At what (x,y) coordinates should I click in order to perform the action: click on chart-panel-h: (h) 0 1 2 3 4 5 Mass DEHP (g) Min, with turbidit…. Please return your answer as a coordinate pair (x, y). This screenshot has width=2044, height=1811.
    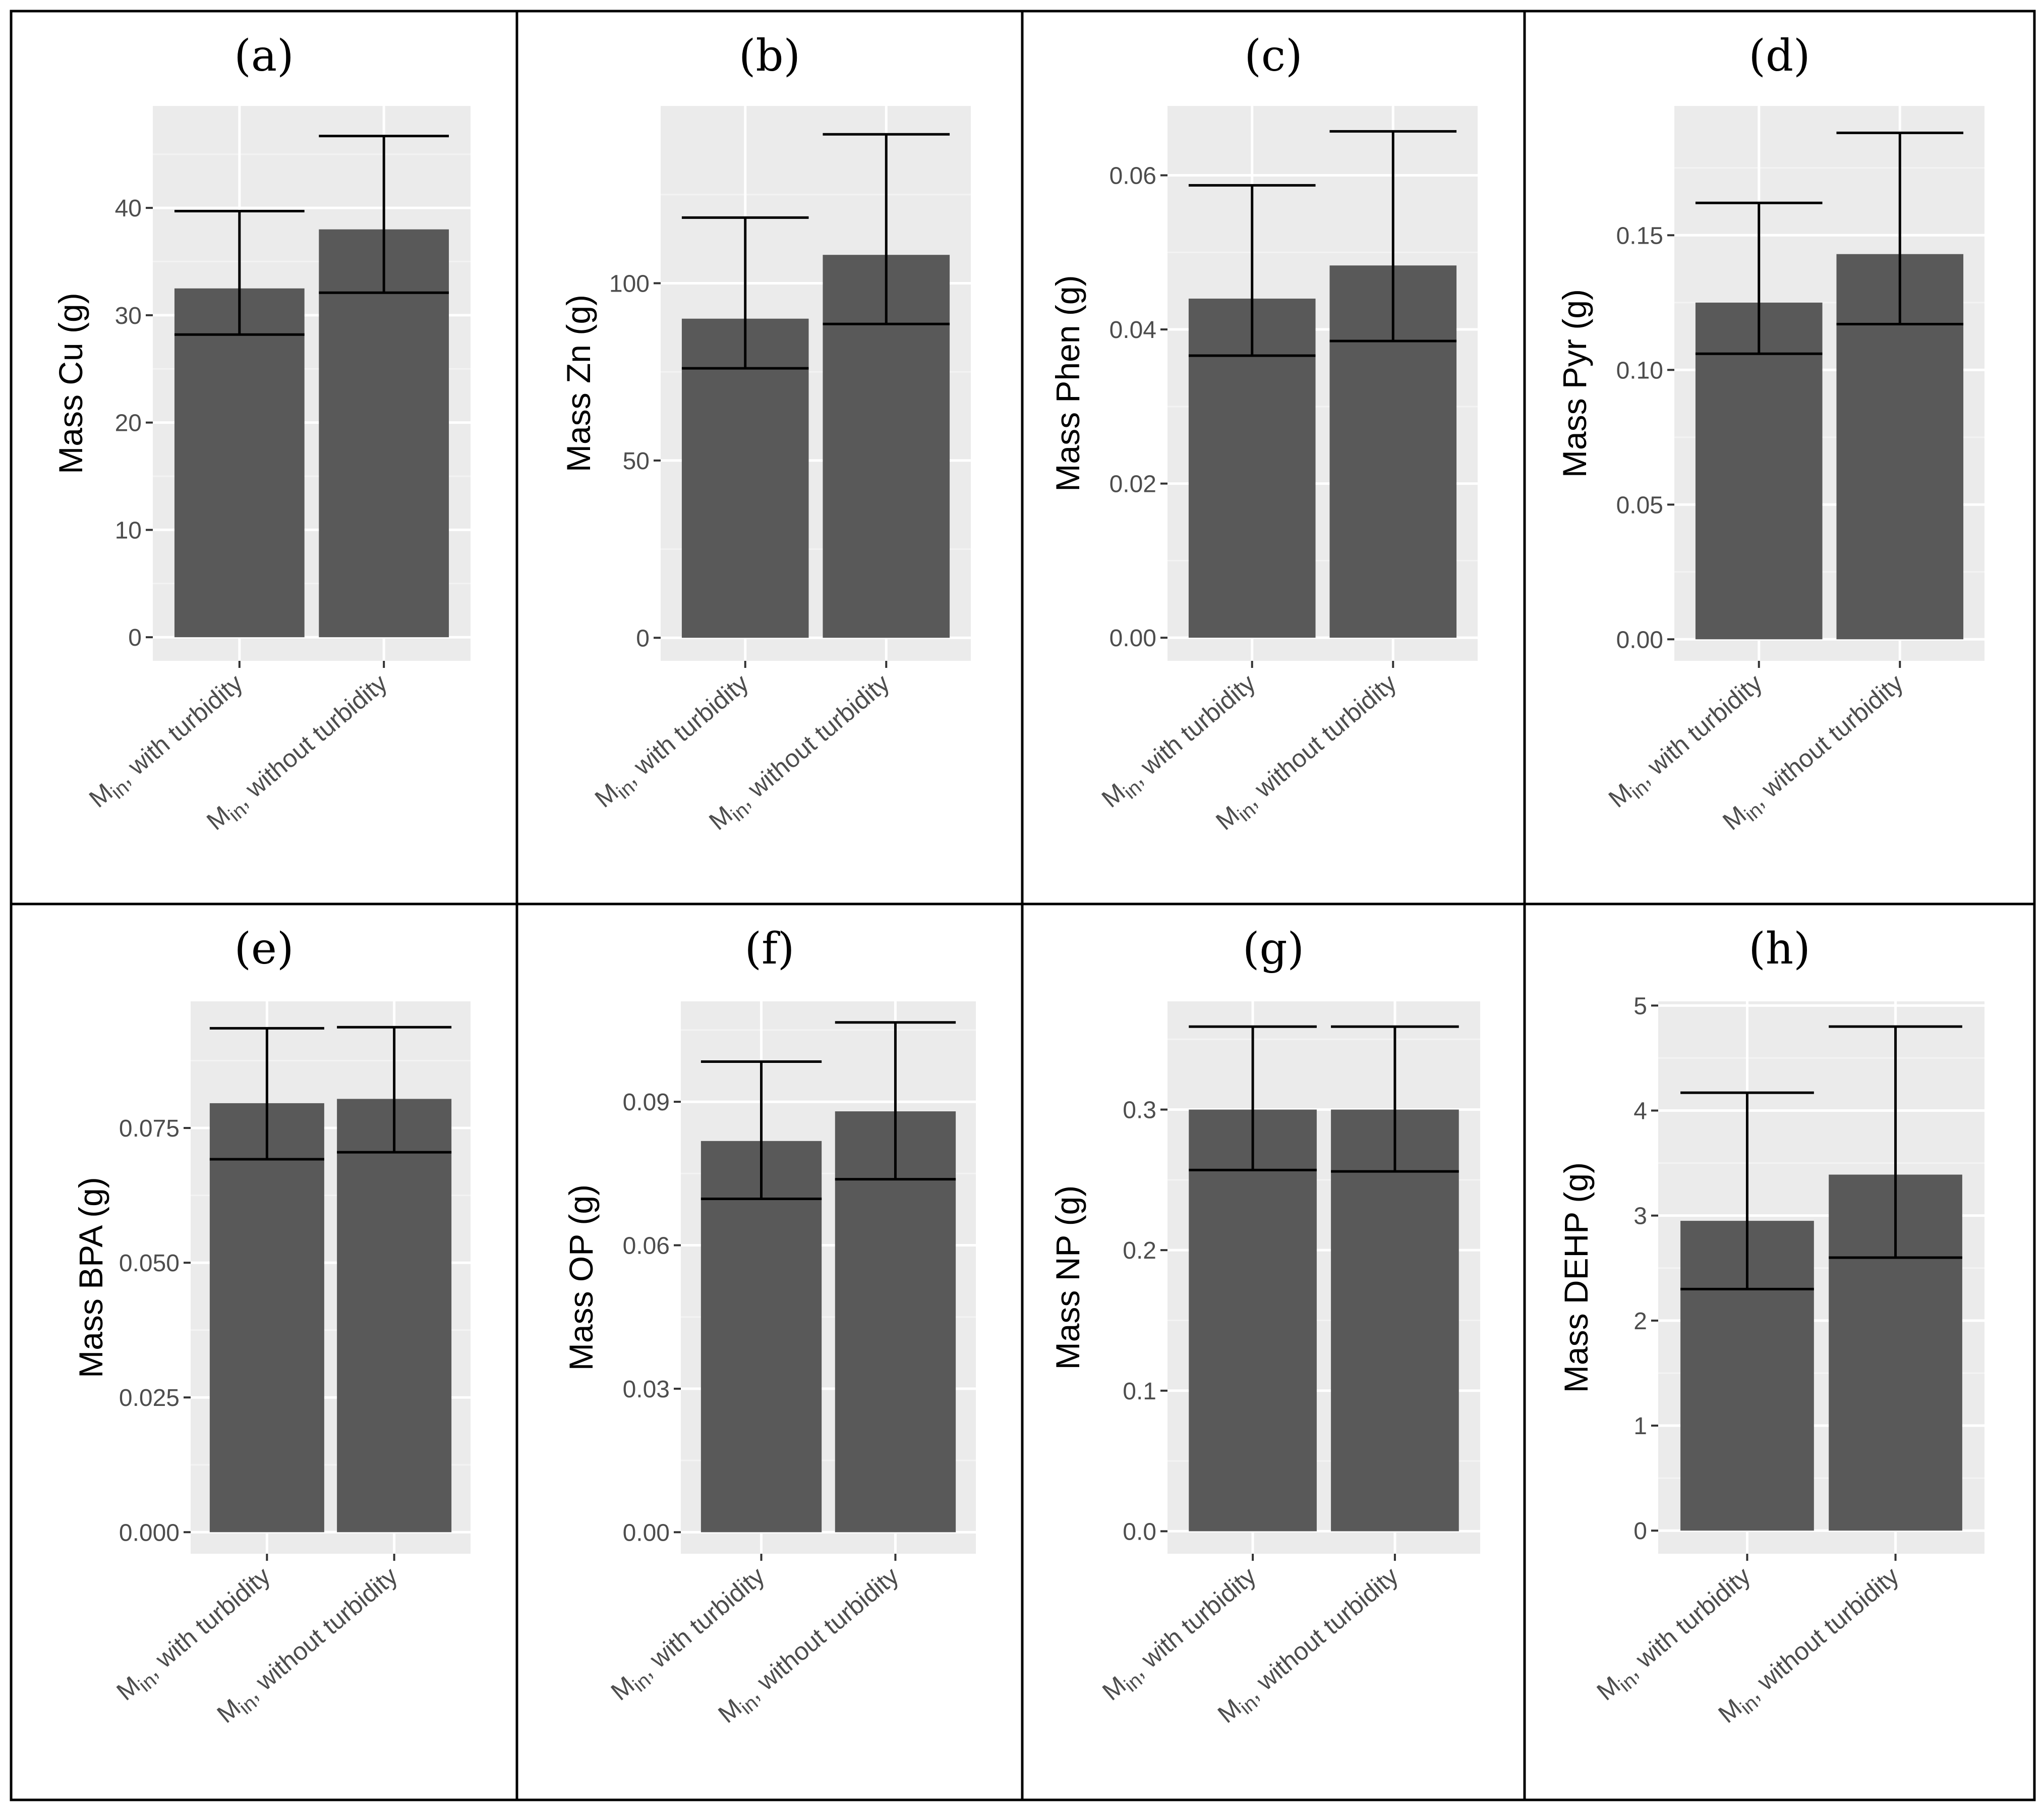
    Looking at the image, I should click on (1770, 1326).